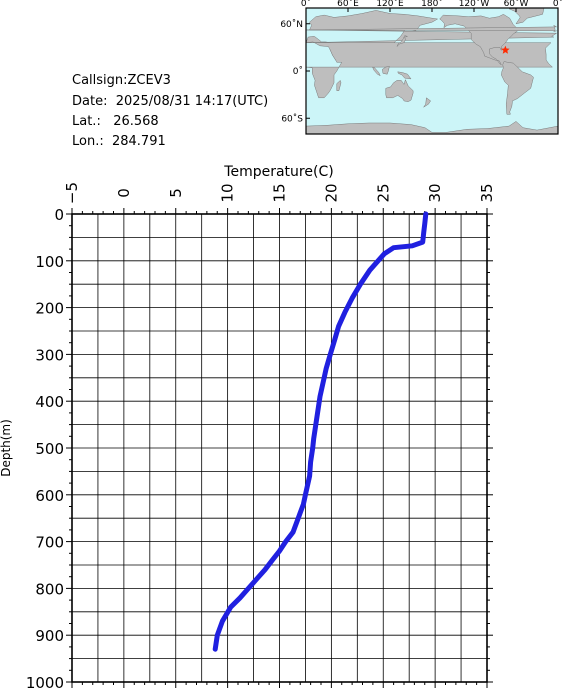 Image resolution: width=564 pixels, height=690 pixels. What do you see at coordinates (376, 71) in the screenshot?
I see `map-land-sumatra` at bounding box center [376, 71].